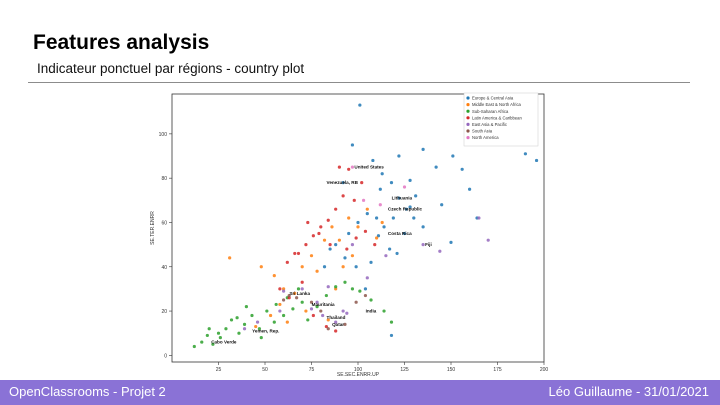 This screenshot has height=405, width=720. Describe the element at coordinates (497, 117) in the screenshot. I see `legend-label: Latin America & Caribbean` at that location.